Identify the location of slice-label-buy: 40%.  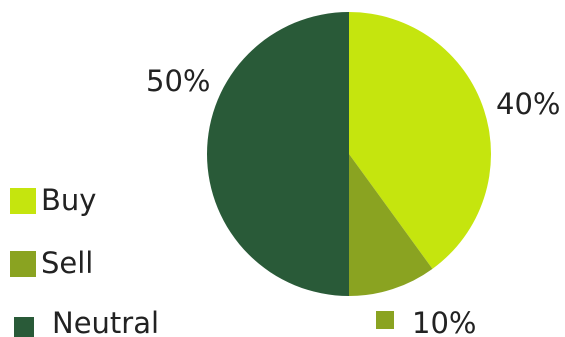
(528, 104).